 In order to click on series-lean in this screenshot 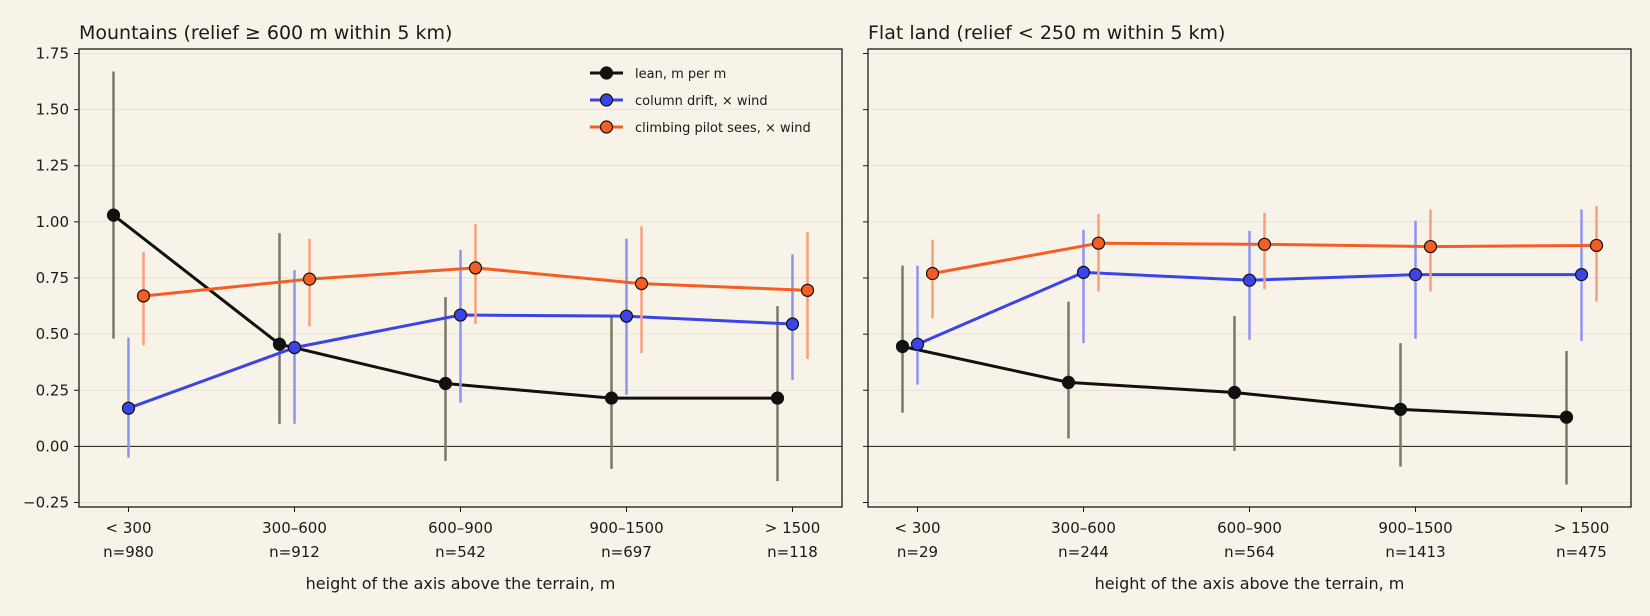, I will do `click(1234, 375)`.